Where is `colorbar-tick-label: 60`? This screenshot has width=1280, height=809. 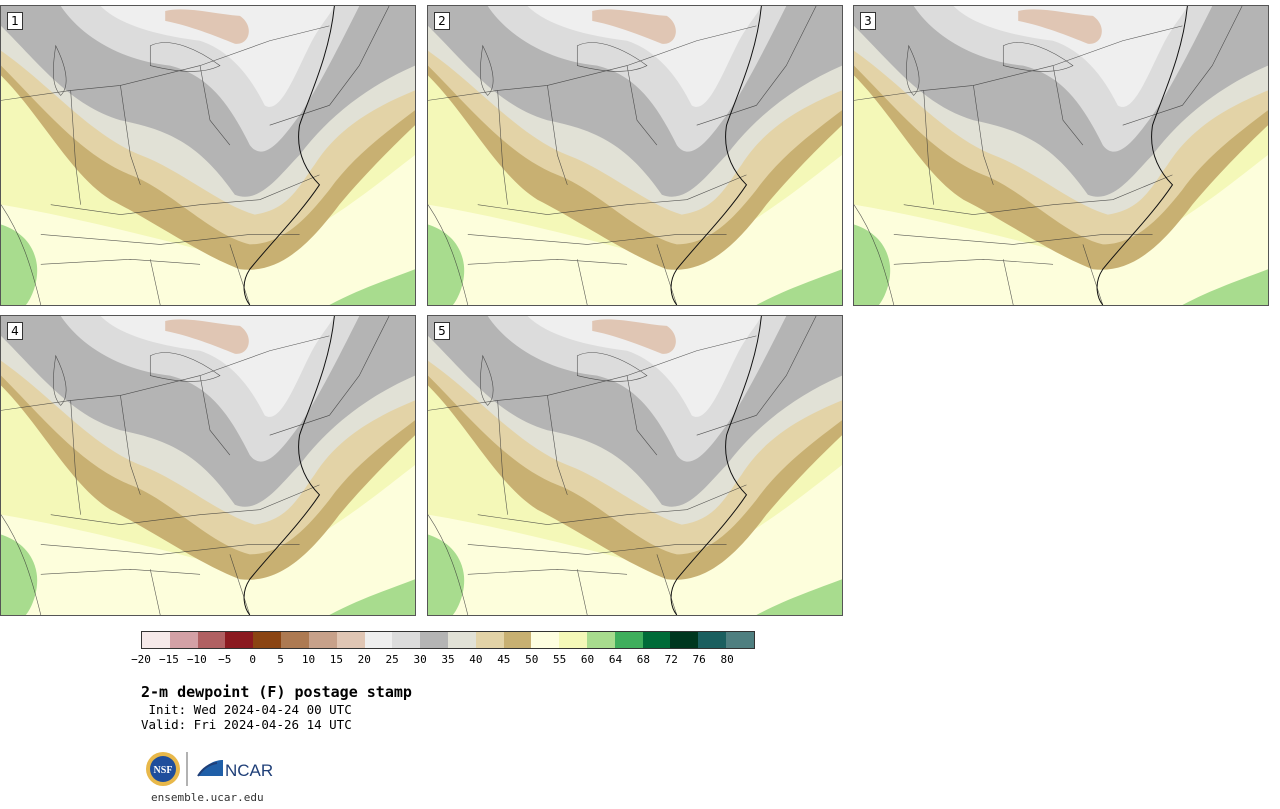
colorbar-tick-label: 60 is located at coordinates (587, 659).